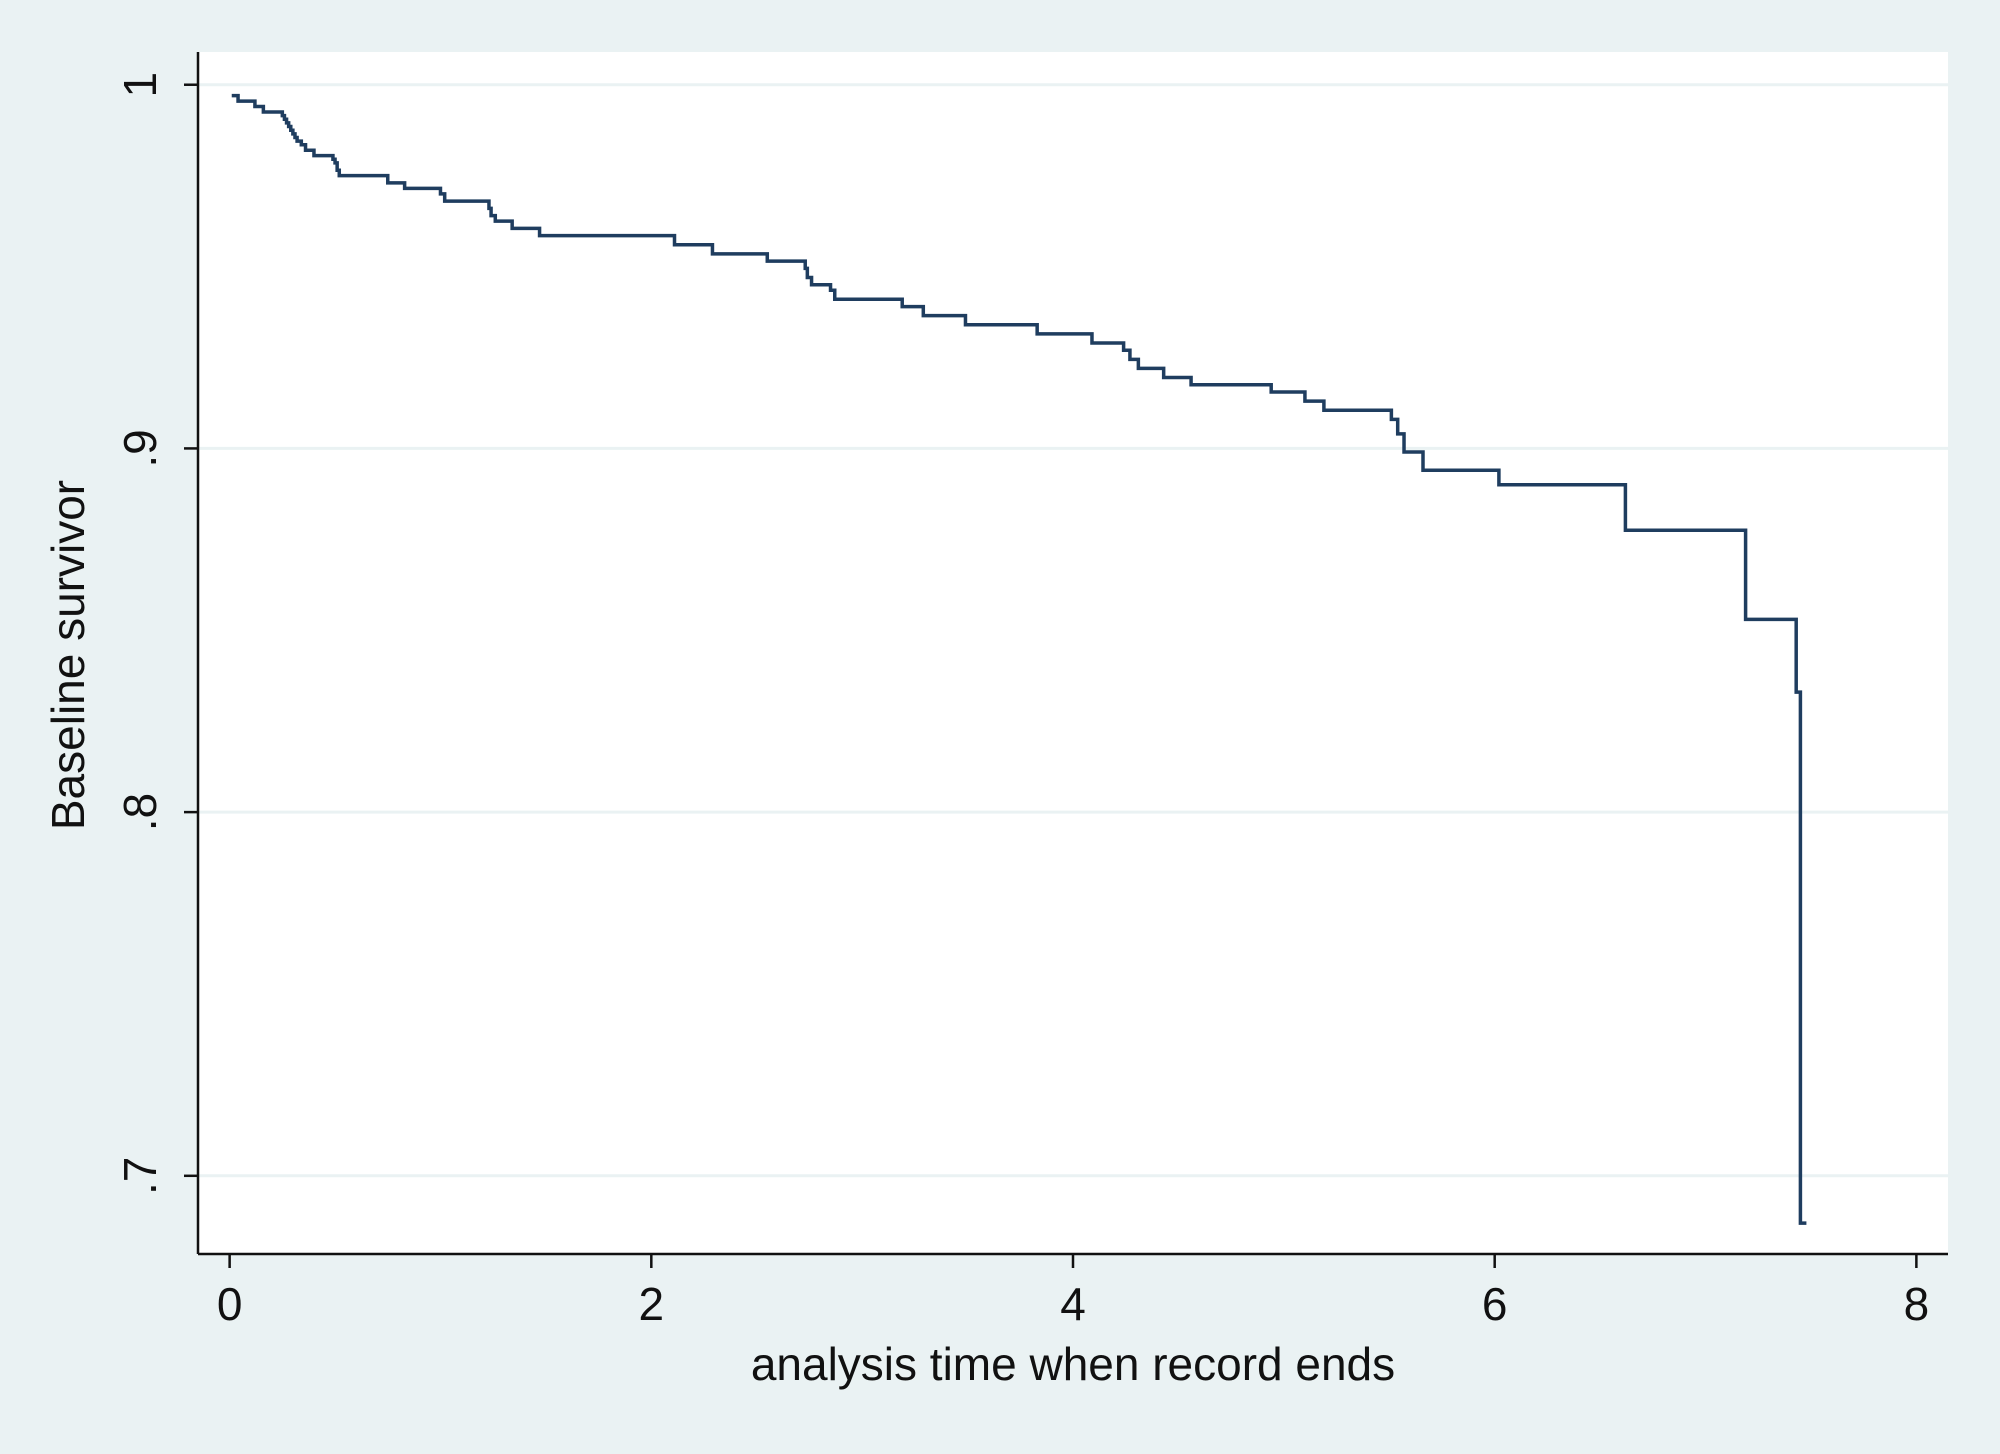 The height and width of the screenshot is (1454, 2000). I want to click on x-ticks: 0 2 4 6 8, so click(1073, 1292).